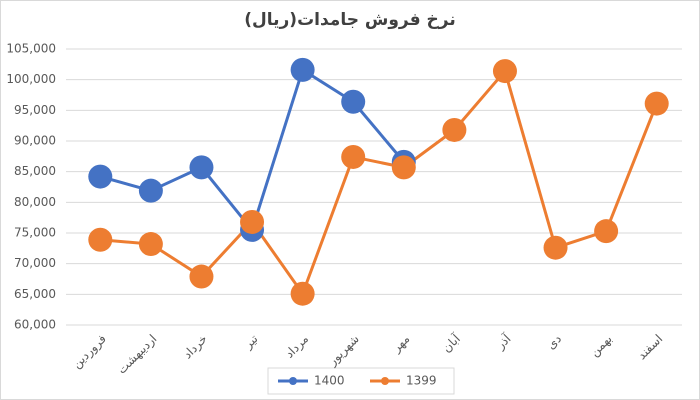 The image size is (700, 400). What do you see at coordinates (329, 381) in the screenshot?
I see `legend-label: 1400` at bounding box center [329, 381].